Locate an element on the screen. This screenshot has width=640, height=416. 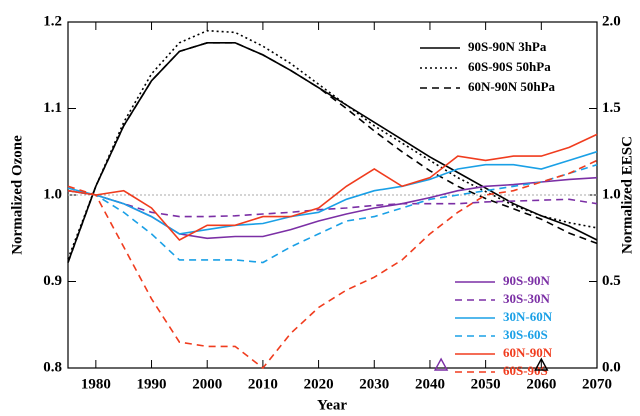
y-axis-label: Normalized Ozone is located at coordinates (17, 195).